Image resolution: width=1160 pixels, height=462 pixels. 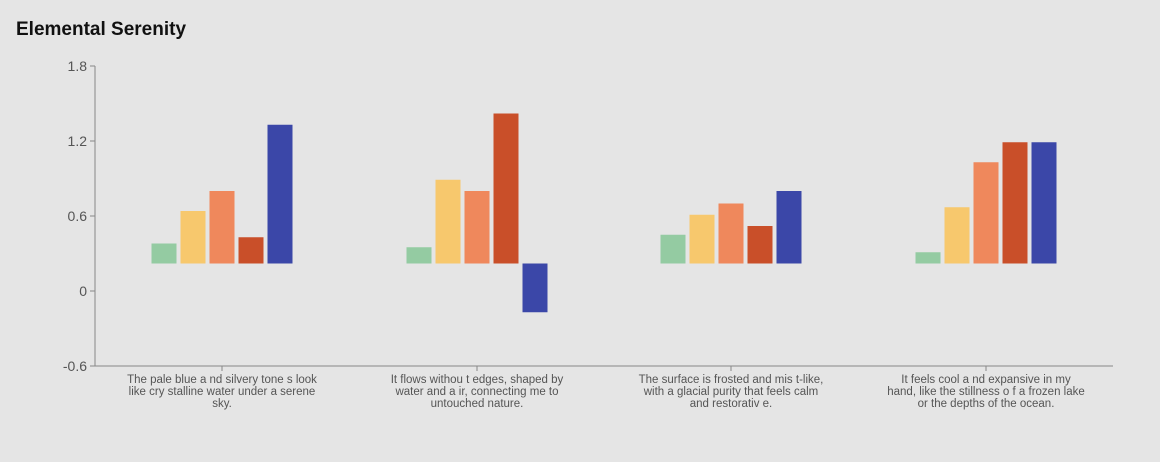 What do you see at coordinates (83, 291) in the screenshot?
I see `y-tick-label: 0` at bounding box center [83, 291].